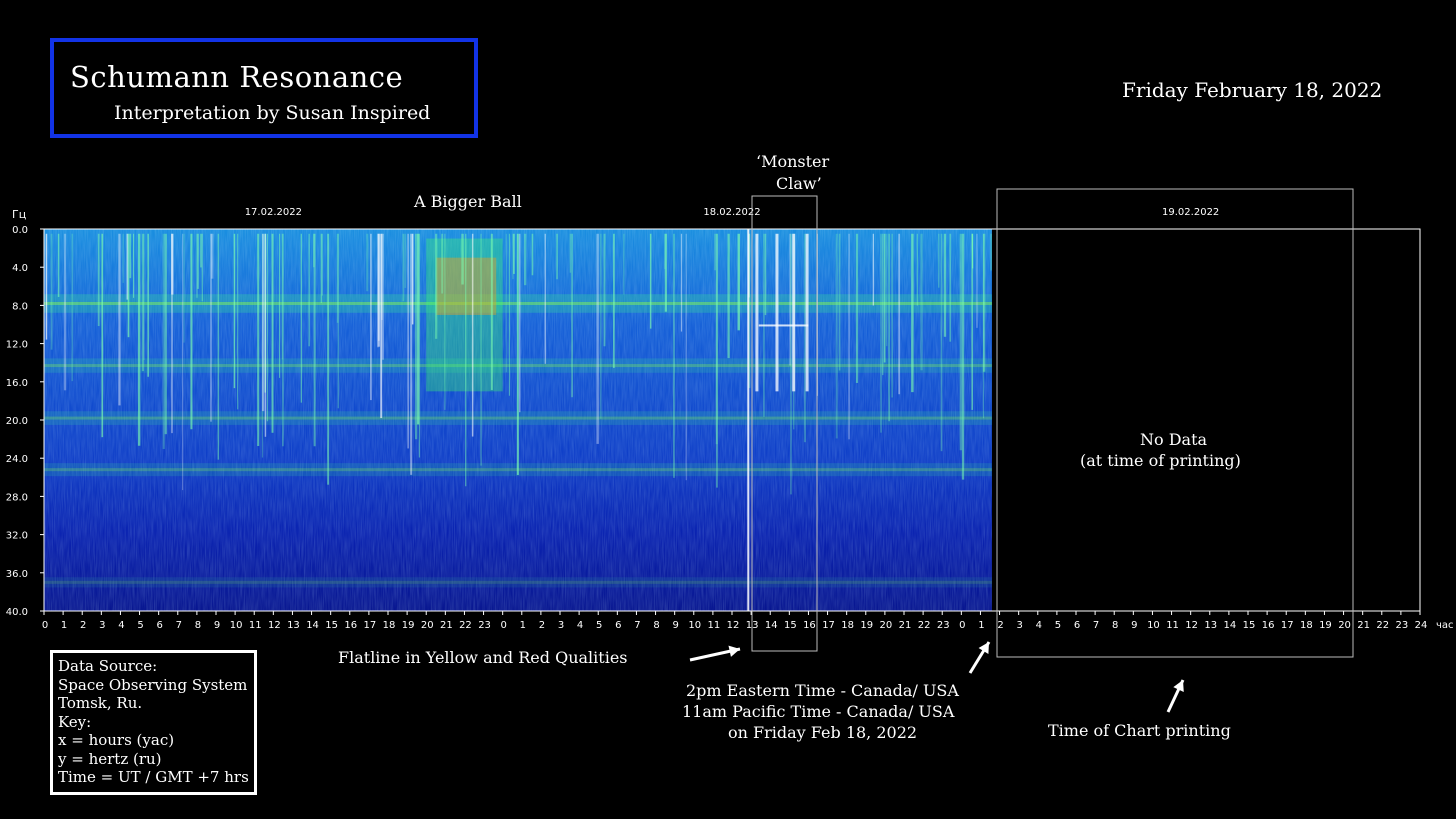  I want to click on annotation-bigger-ball: A Bigger Ball, so click(468, 201).